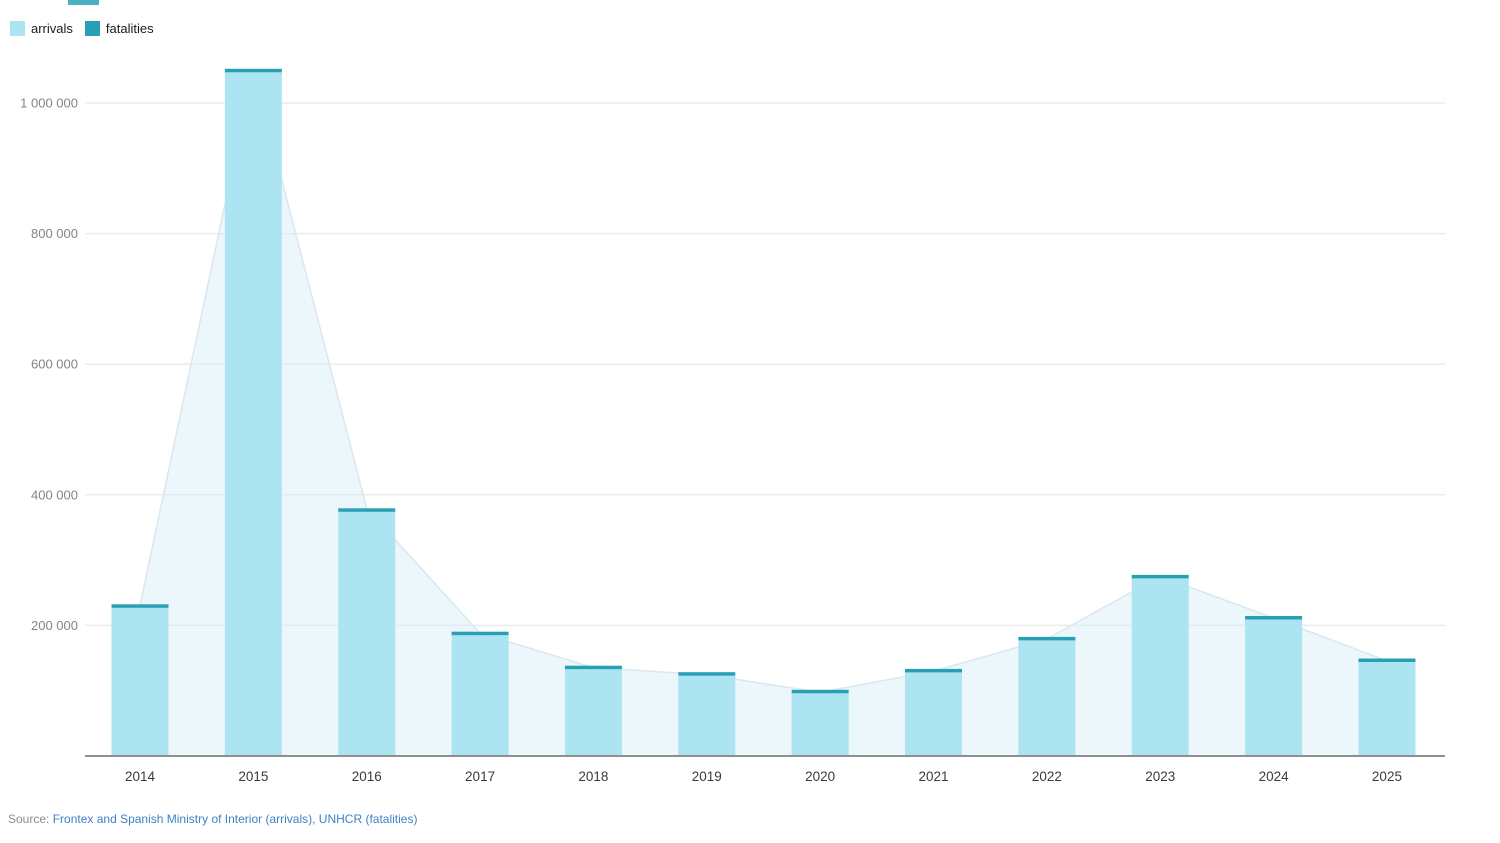 The height and width of the screenshot is (843, 1500). I want to click on bar-arrivals-2022, so click(1047, 698).